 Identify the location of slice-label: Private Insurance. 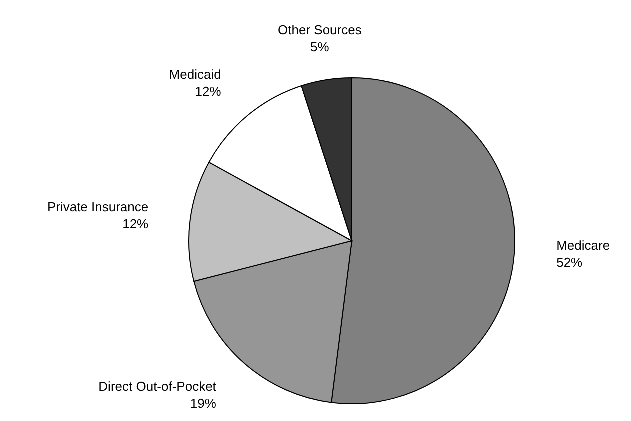
(98, 206).